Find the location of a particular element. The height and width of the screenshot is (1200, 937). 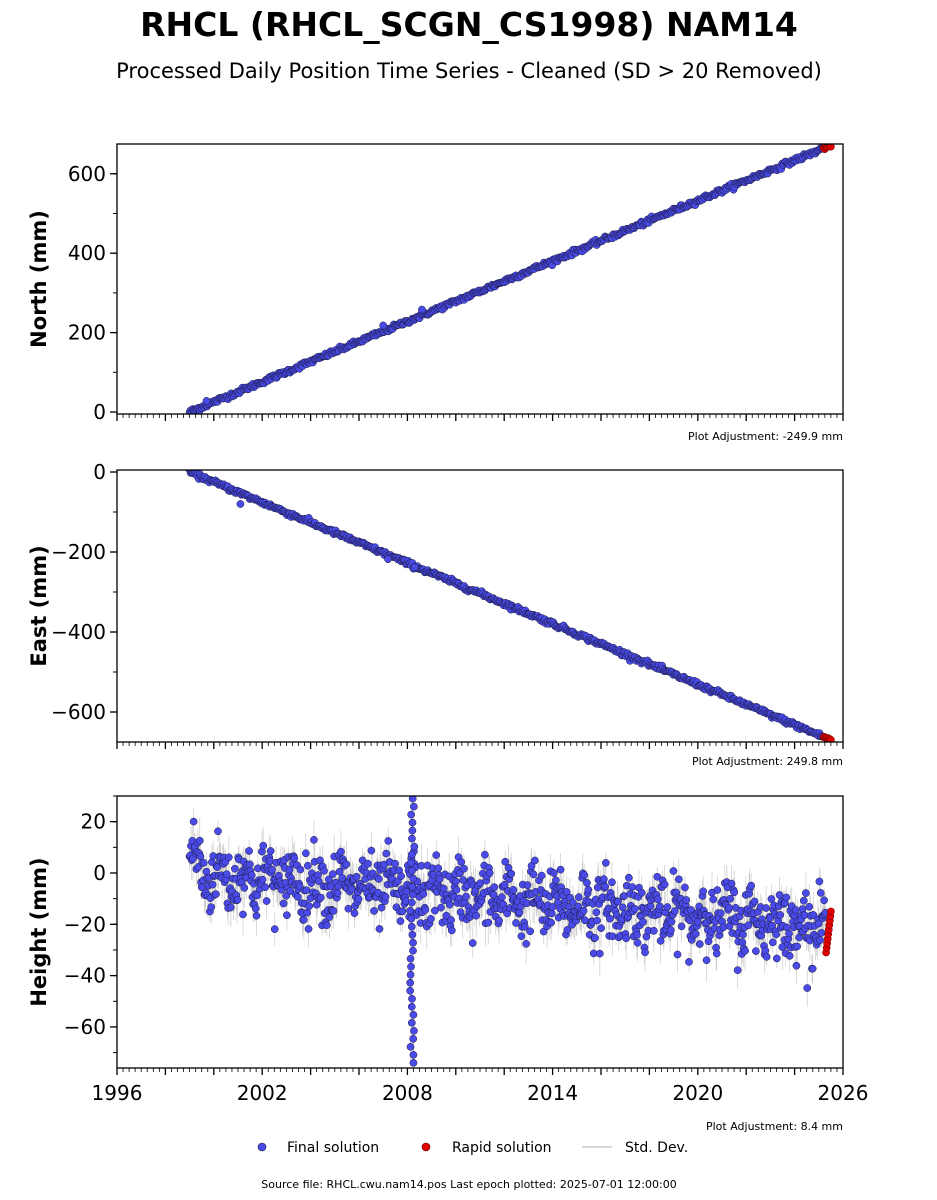

y-tick-label: −40 is located at coordinates (85, 976).